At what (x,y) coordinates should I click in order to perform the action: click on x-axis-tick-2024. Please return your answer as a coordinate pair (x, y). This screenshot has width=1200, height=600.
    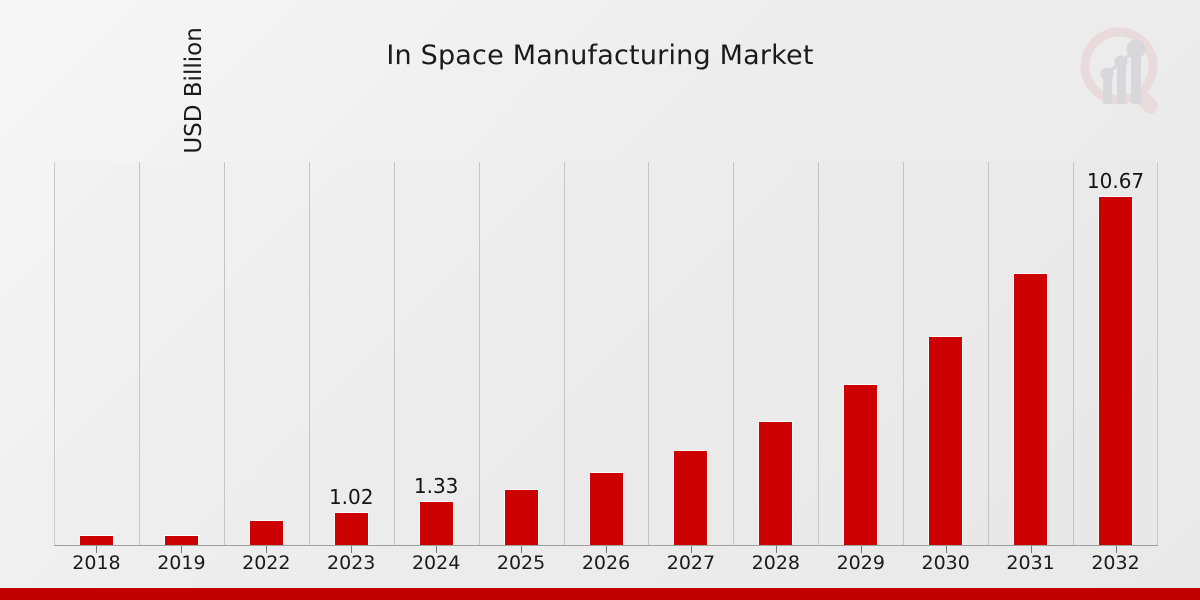
    Looking at the image, I should click on (437, 549).